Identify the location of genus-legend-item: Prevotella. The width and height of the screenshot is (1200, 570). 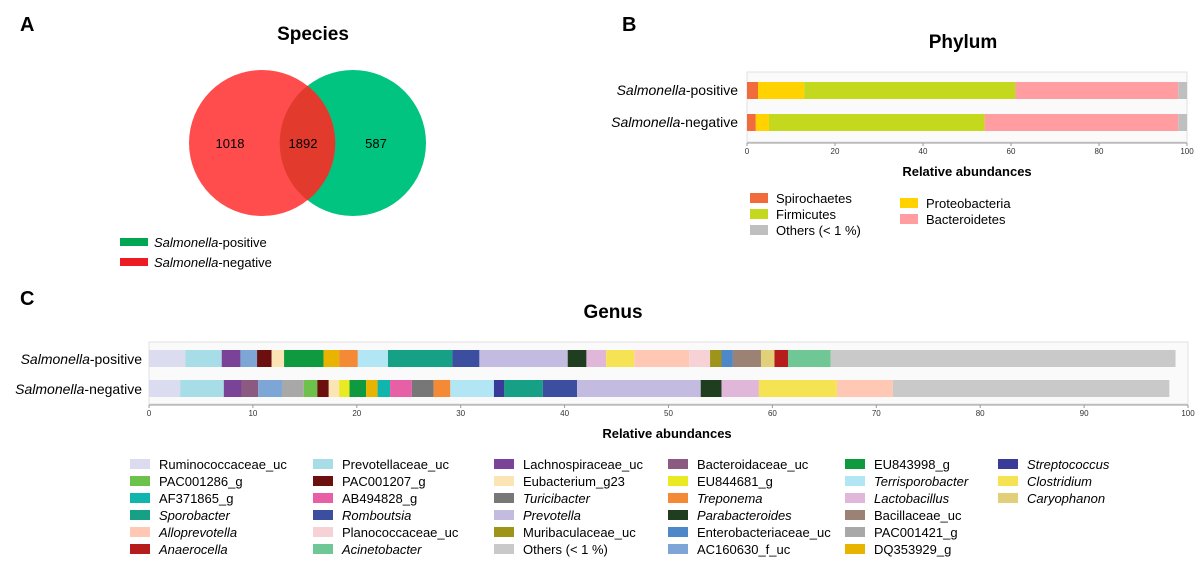
(537, 515).